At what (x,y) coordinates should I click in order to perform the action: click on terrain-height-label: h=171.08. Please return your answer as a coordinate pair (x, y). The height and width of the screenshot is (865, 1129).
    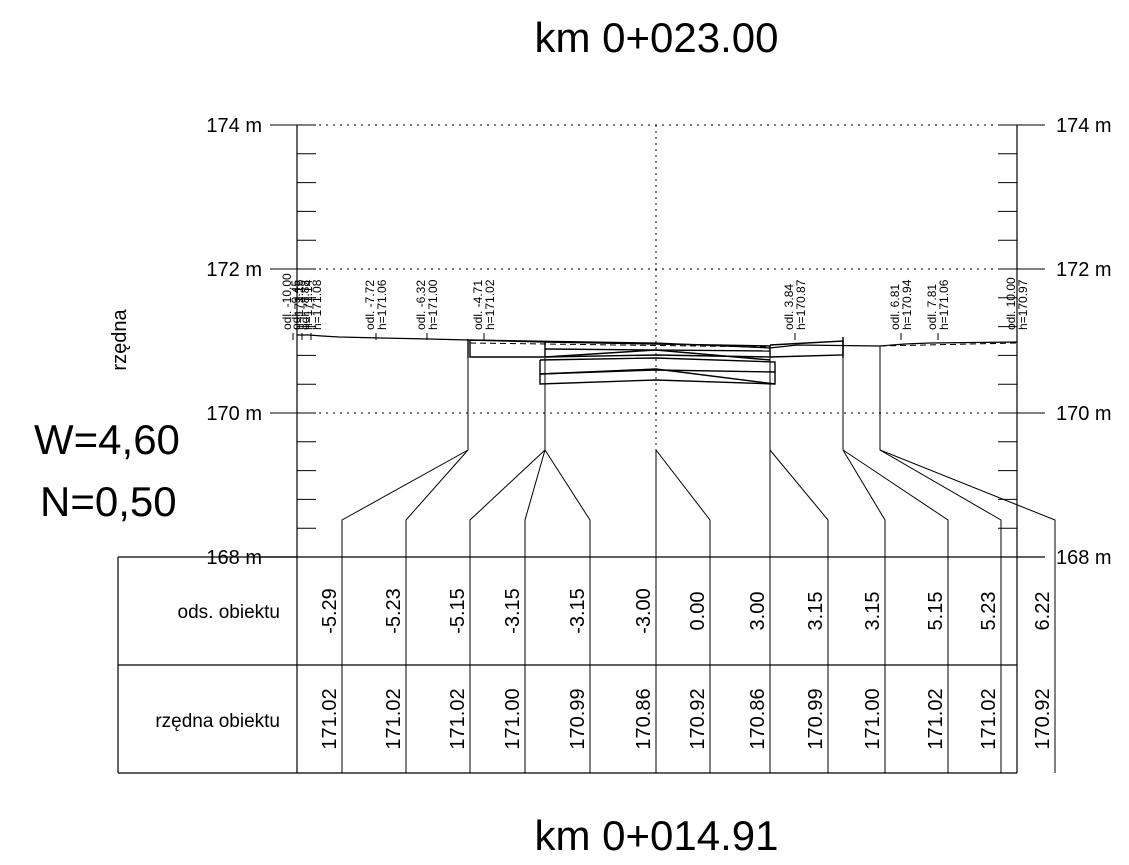
    Looking at the image, I should click on (317, 304).